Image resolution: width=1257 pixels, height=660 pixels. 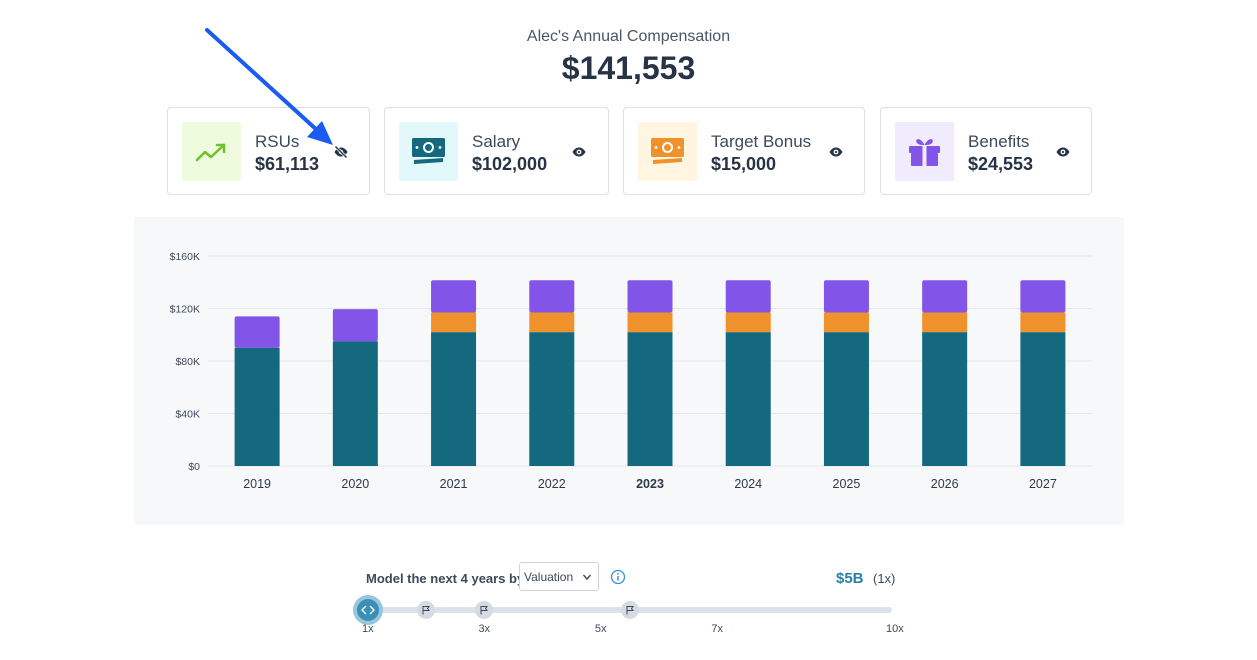 What do you see at coordinates (600, 629) in the screenshot?
I see `slider-tick-label: 5x` at bounding box center [600, 629].